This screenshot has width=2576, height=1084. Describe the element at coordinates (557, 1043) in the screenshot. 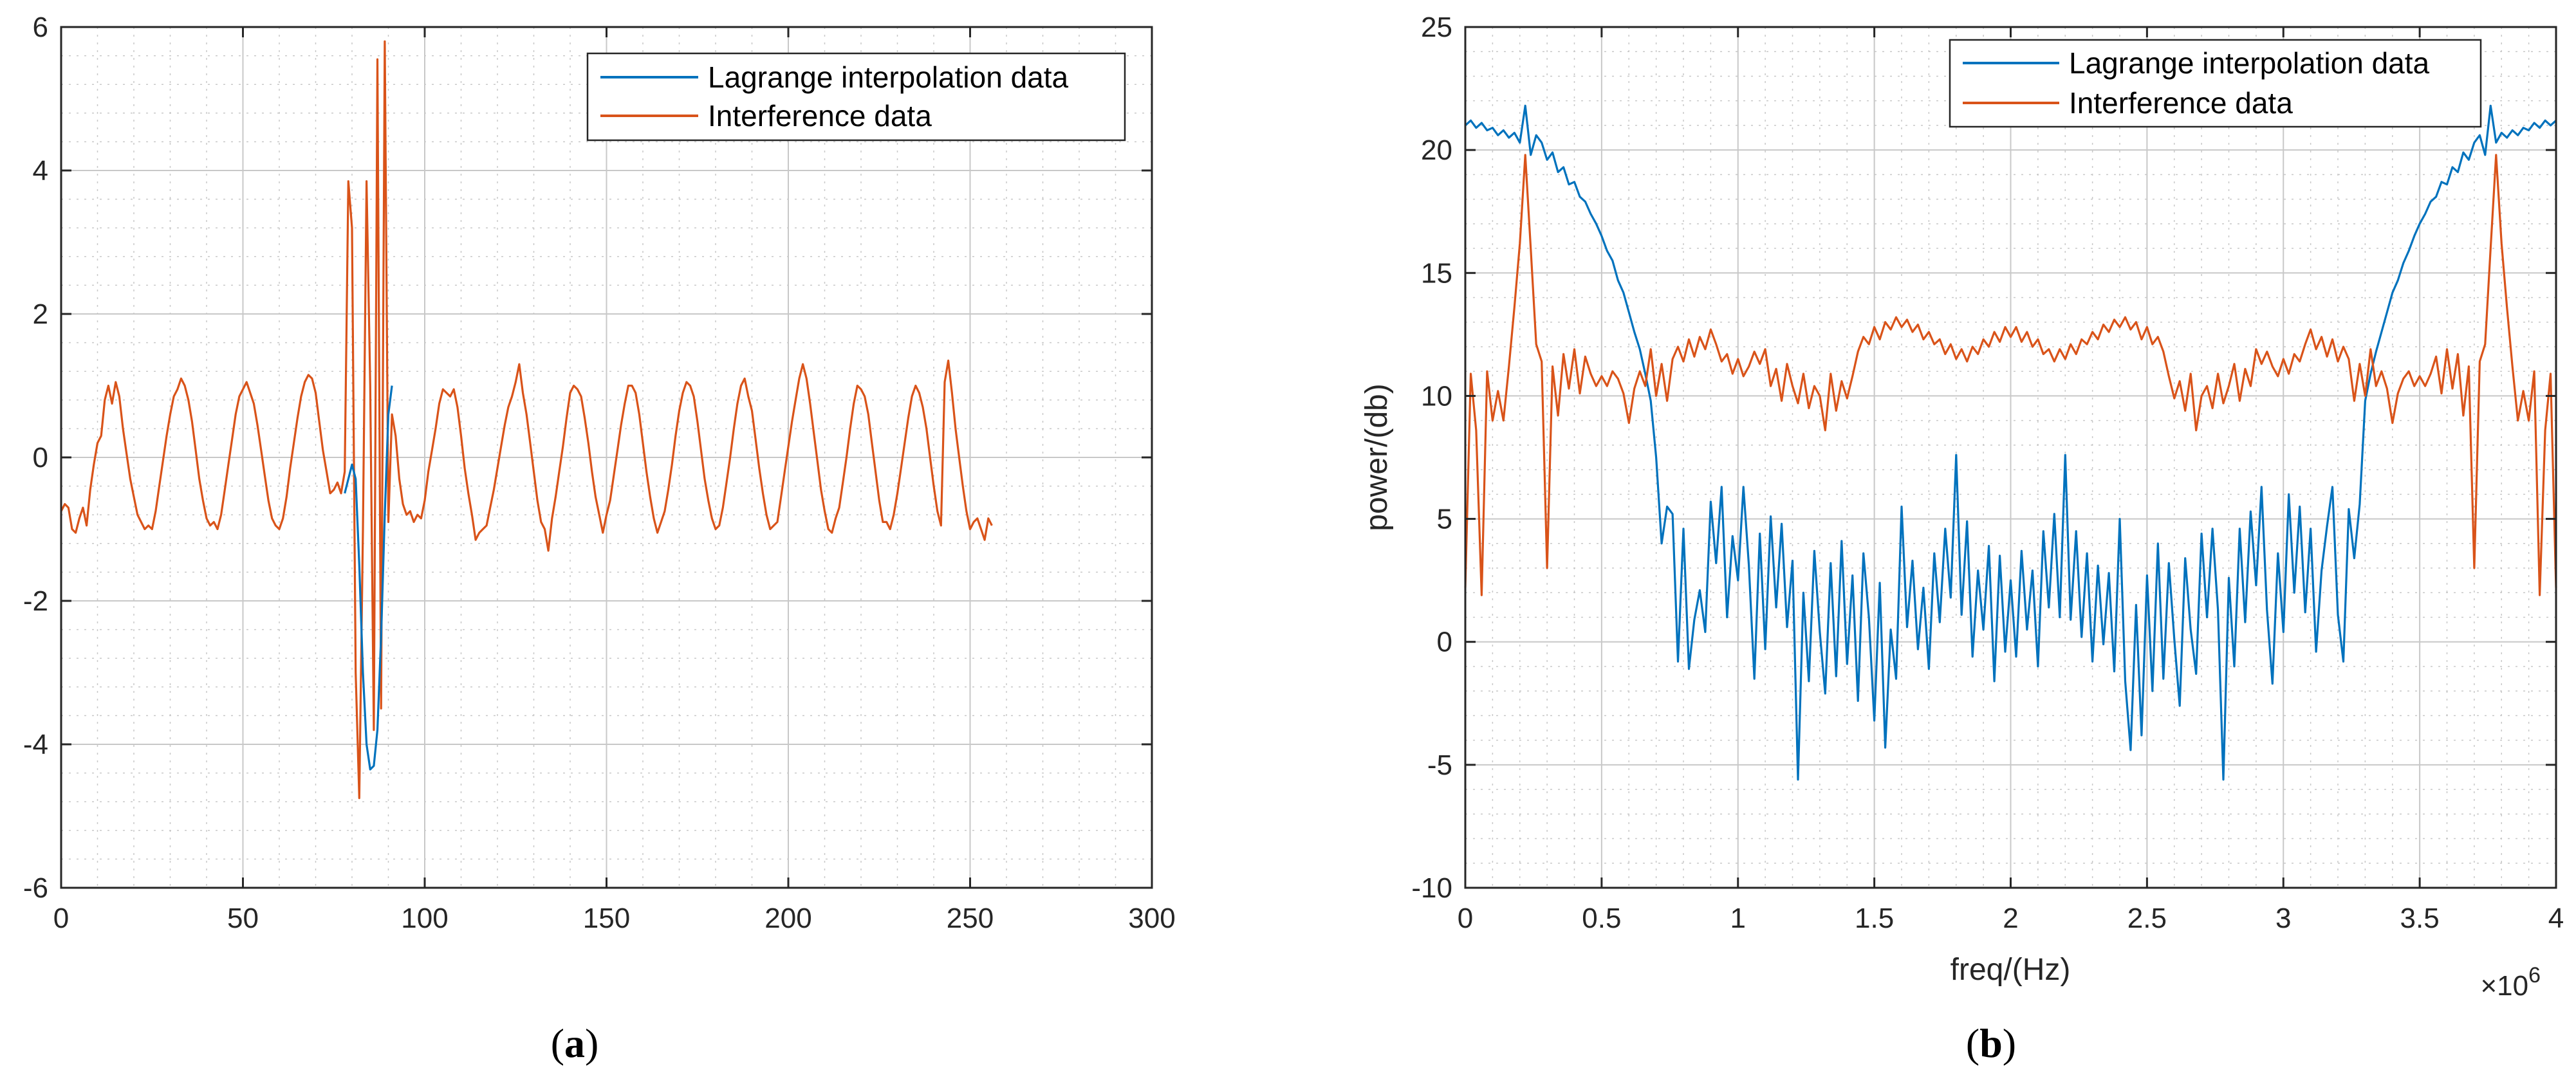

I see `caption-a-open: (` at that location.